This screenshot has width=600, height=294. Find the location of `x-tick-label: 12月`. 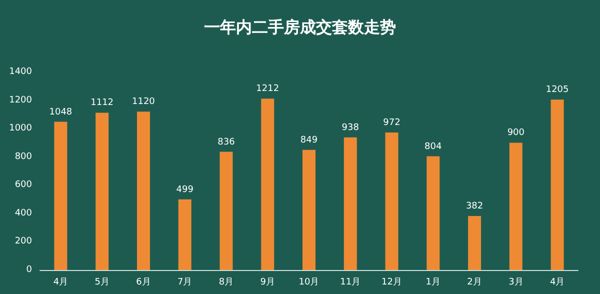

x-tick-label: 12月 is located at coordinates (392, 283).